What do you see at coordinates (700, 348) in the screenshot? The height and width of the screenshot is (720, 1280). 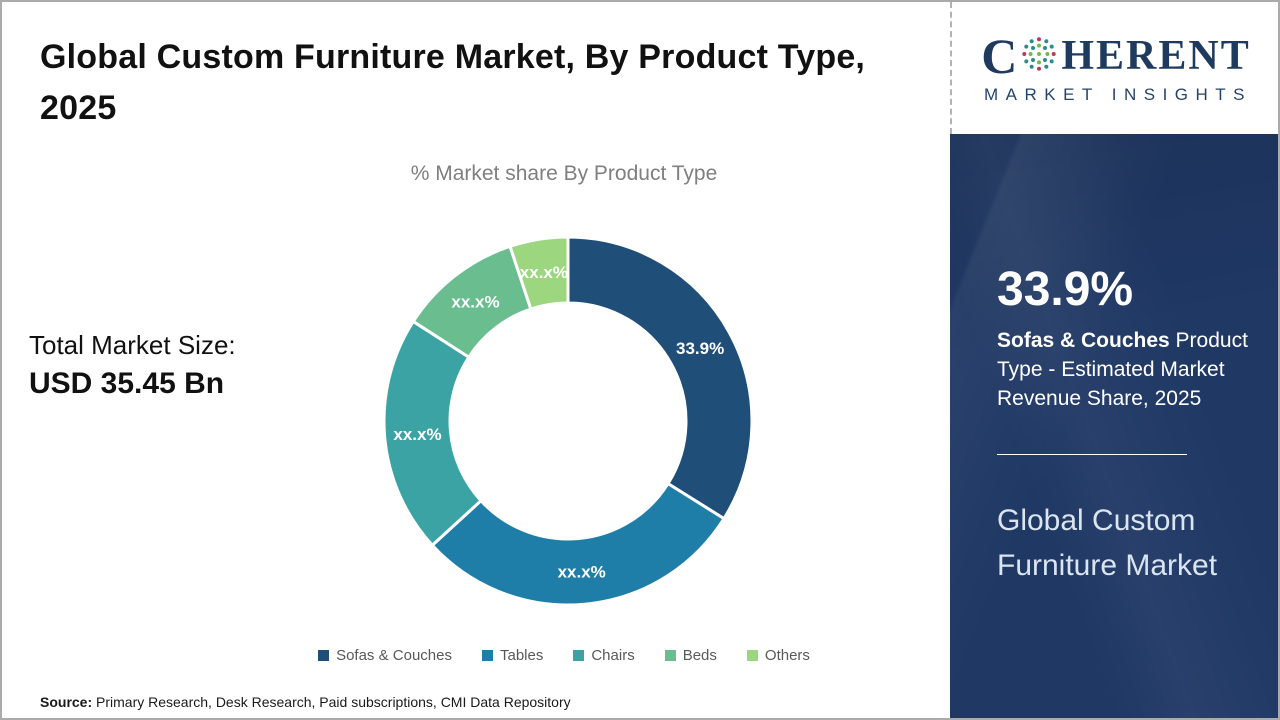 I see `slice-label-sofas-couches: 33.9%` at bounding box center [700, 348].